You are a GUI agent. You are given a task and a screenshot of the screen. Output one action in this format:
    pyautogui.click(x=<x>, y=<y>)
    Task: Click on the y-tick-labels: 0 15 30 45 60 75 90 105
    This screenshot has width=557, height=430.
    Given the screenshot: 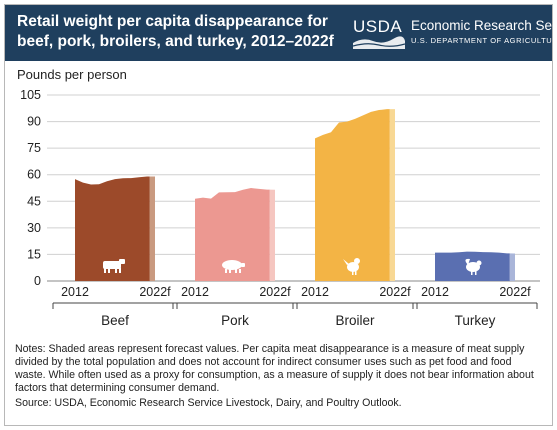 What is the action you would take?
    pyautogui.click(x=30, y=188)
    